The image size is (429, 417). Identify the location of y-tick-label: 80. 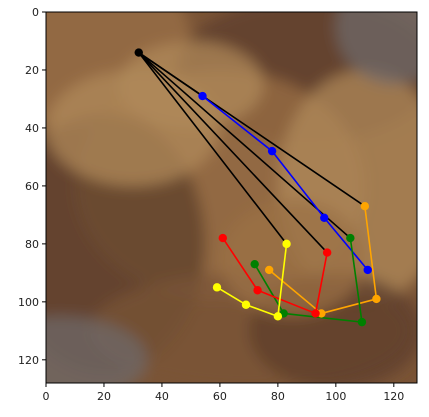
(32, 244).